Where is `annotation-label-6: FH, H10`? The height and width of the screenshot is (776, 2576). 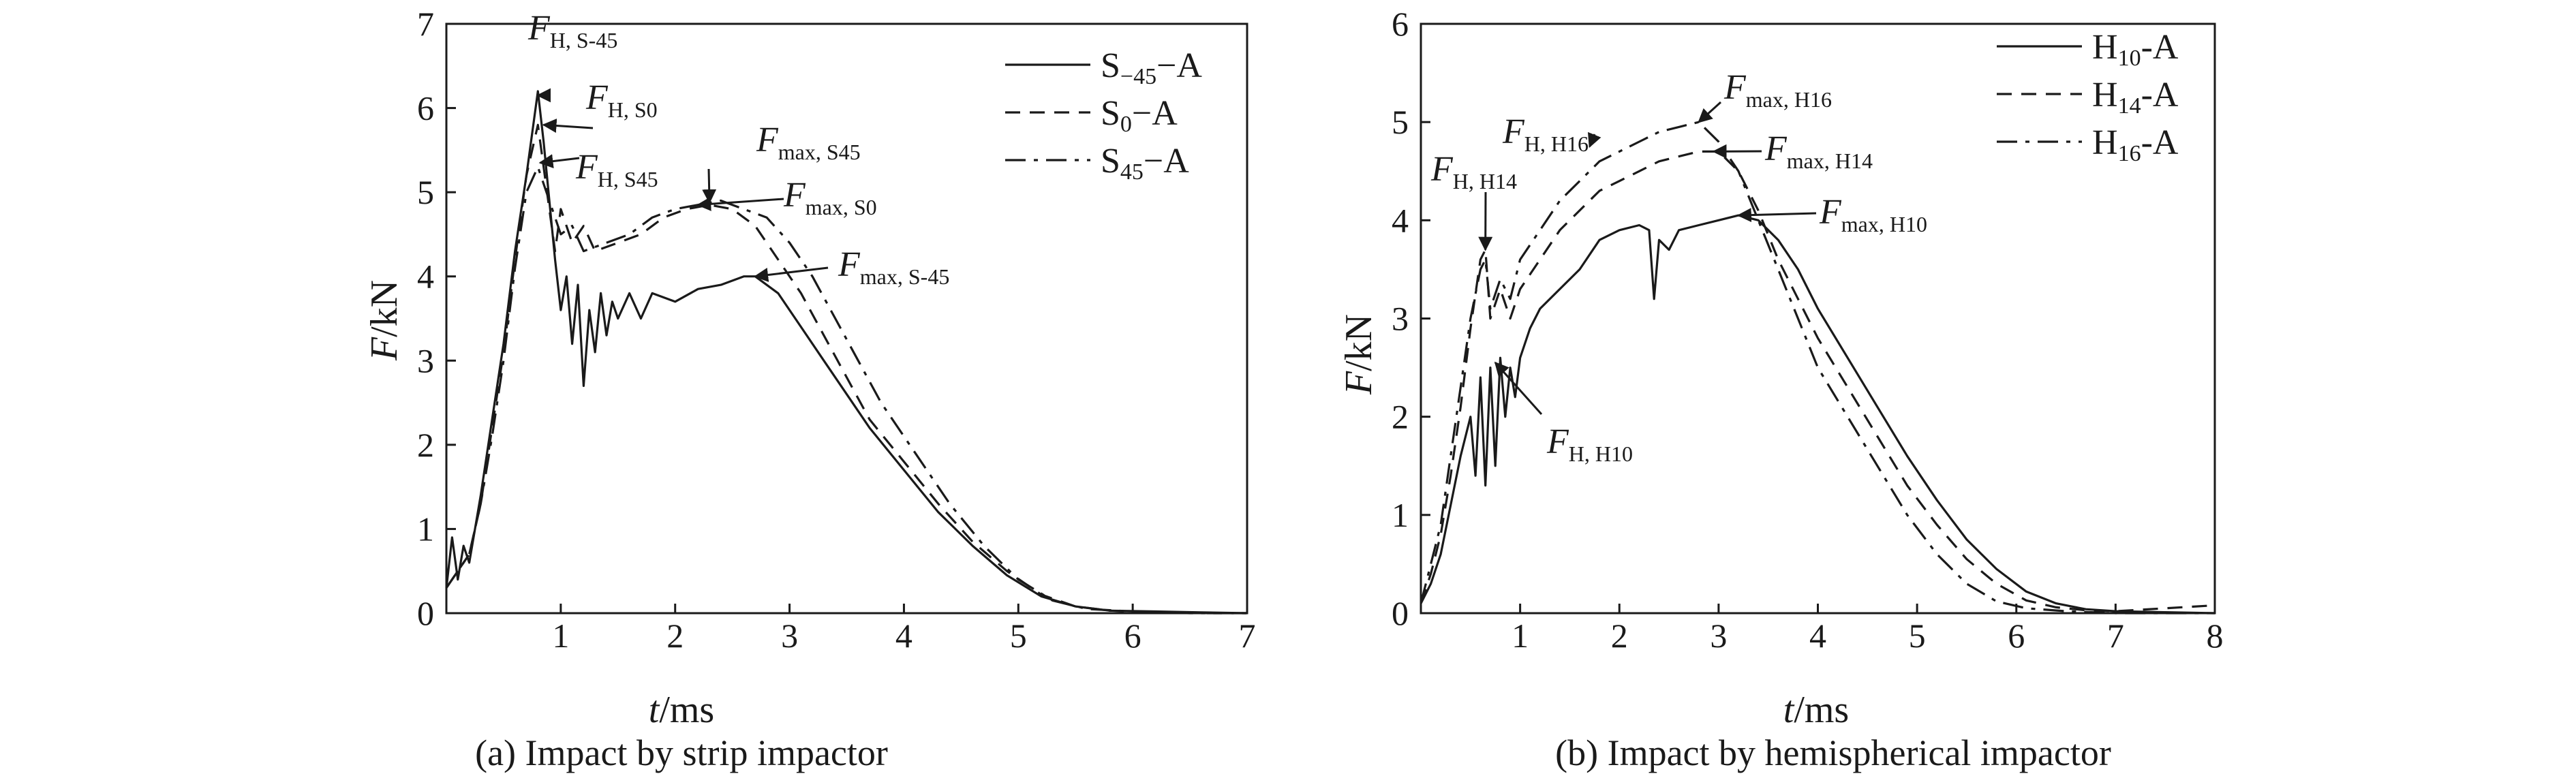
annotation-label-6: FH, H10 is located at coordinates (1589, 444).